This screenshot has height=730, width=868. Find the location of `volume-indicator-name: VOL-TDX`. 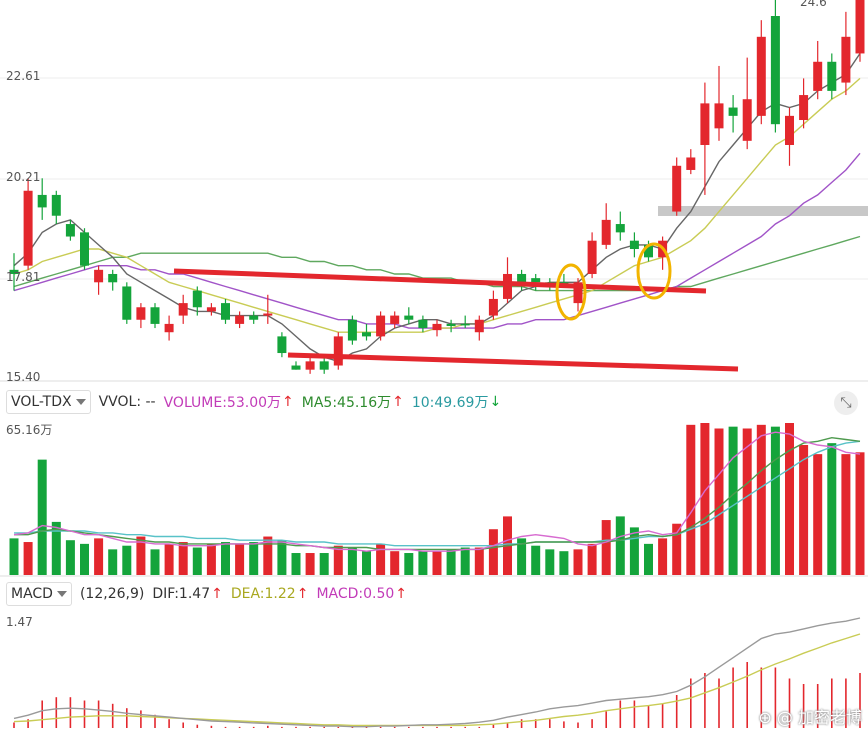

volume-indicator-name: VOL-TDX is located at coordinates (41, 402).